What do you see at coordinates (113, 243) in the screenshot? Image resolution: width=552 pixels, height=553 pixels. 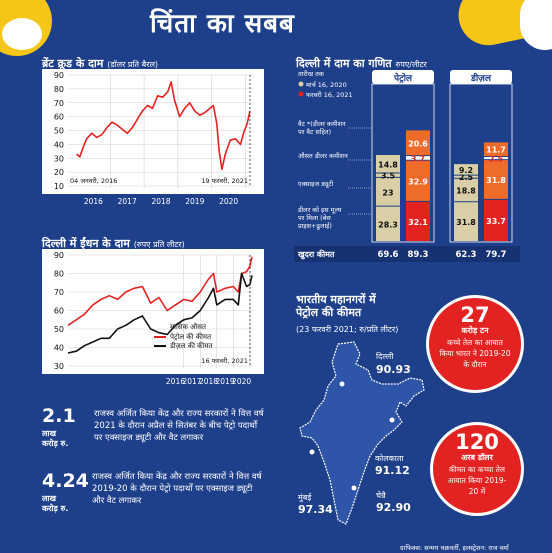 I see `fuel-heading: दिल्ली में ईंधन के दाम (रुपए प्रति लीटर)` at bounding box center [113, 243].